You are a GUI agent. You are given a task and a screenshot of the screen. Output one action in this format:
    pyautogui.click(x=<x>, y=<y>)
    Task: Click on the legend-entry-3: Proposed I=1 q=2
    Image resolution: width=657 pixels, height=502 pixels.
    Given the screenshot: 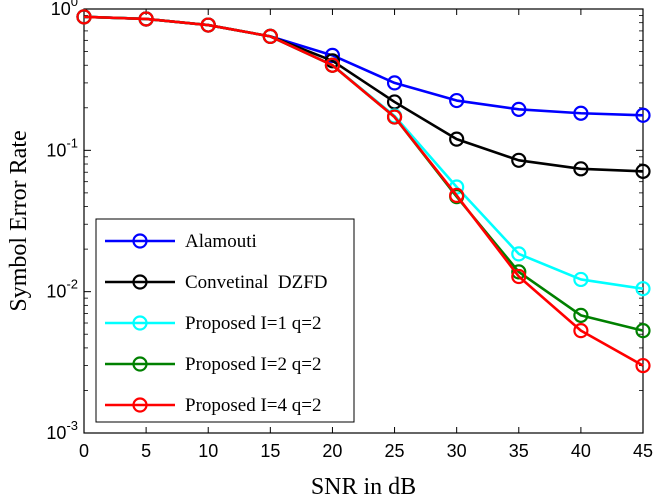 What is the action you would take?
    pyautogui.click(x=213, y=323)
    